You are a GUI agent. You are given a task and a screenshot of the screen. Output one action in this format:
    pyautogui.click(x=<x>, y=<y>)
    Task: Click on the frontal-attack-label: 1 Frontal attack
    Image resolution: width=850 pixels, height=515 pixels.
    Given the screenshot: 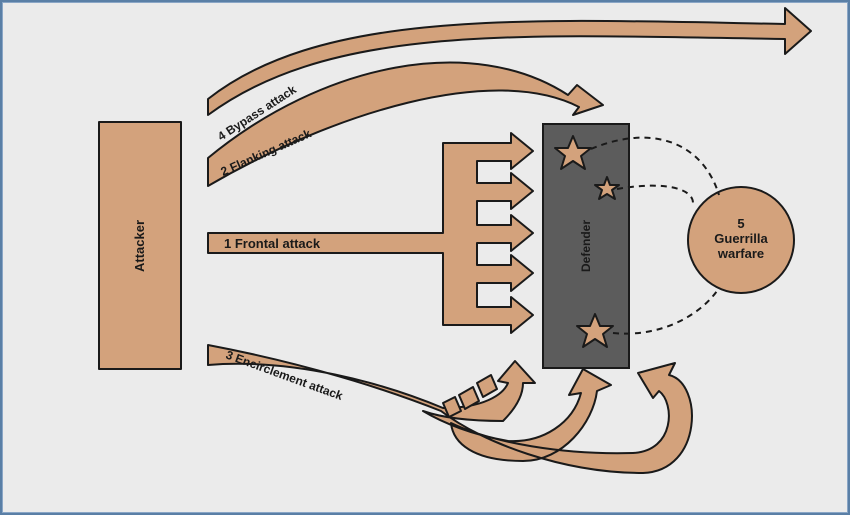 What is the action you would take?
    pyautogui.click(x=272, y=243)
    